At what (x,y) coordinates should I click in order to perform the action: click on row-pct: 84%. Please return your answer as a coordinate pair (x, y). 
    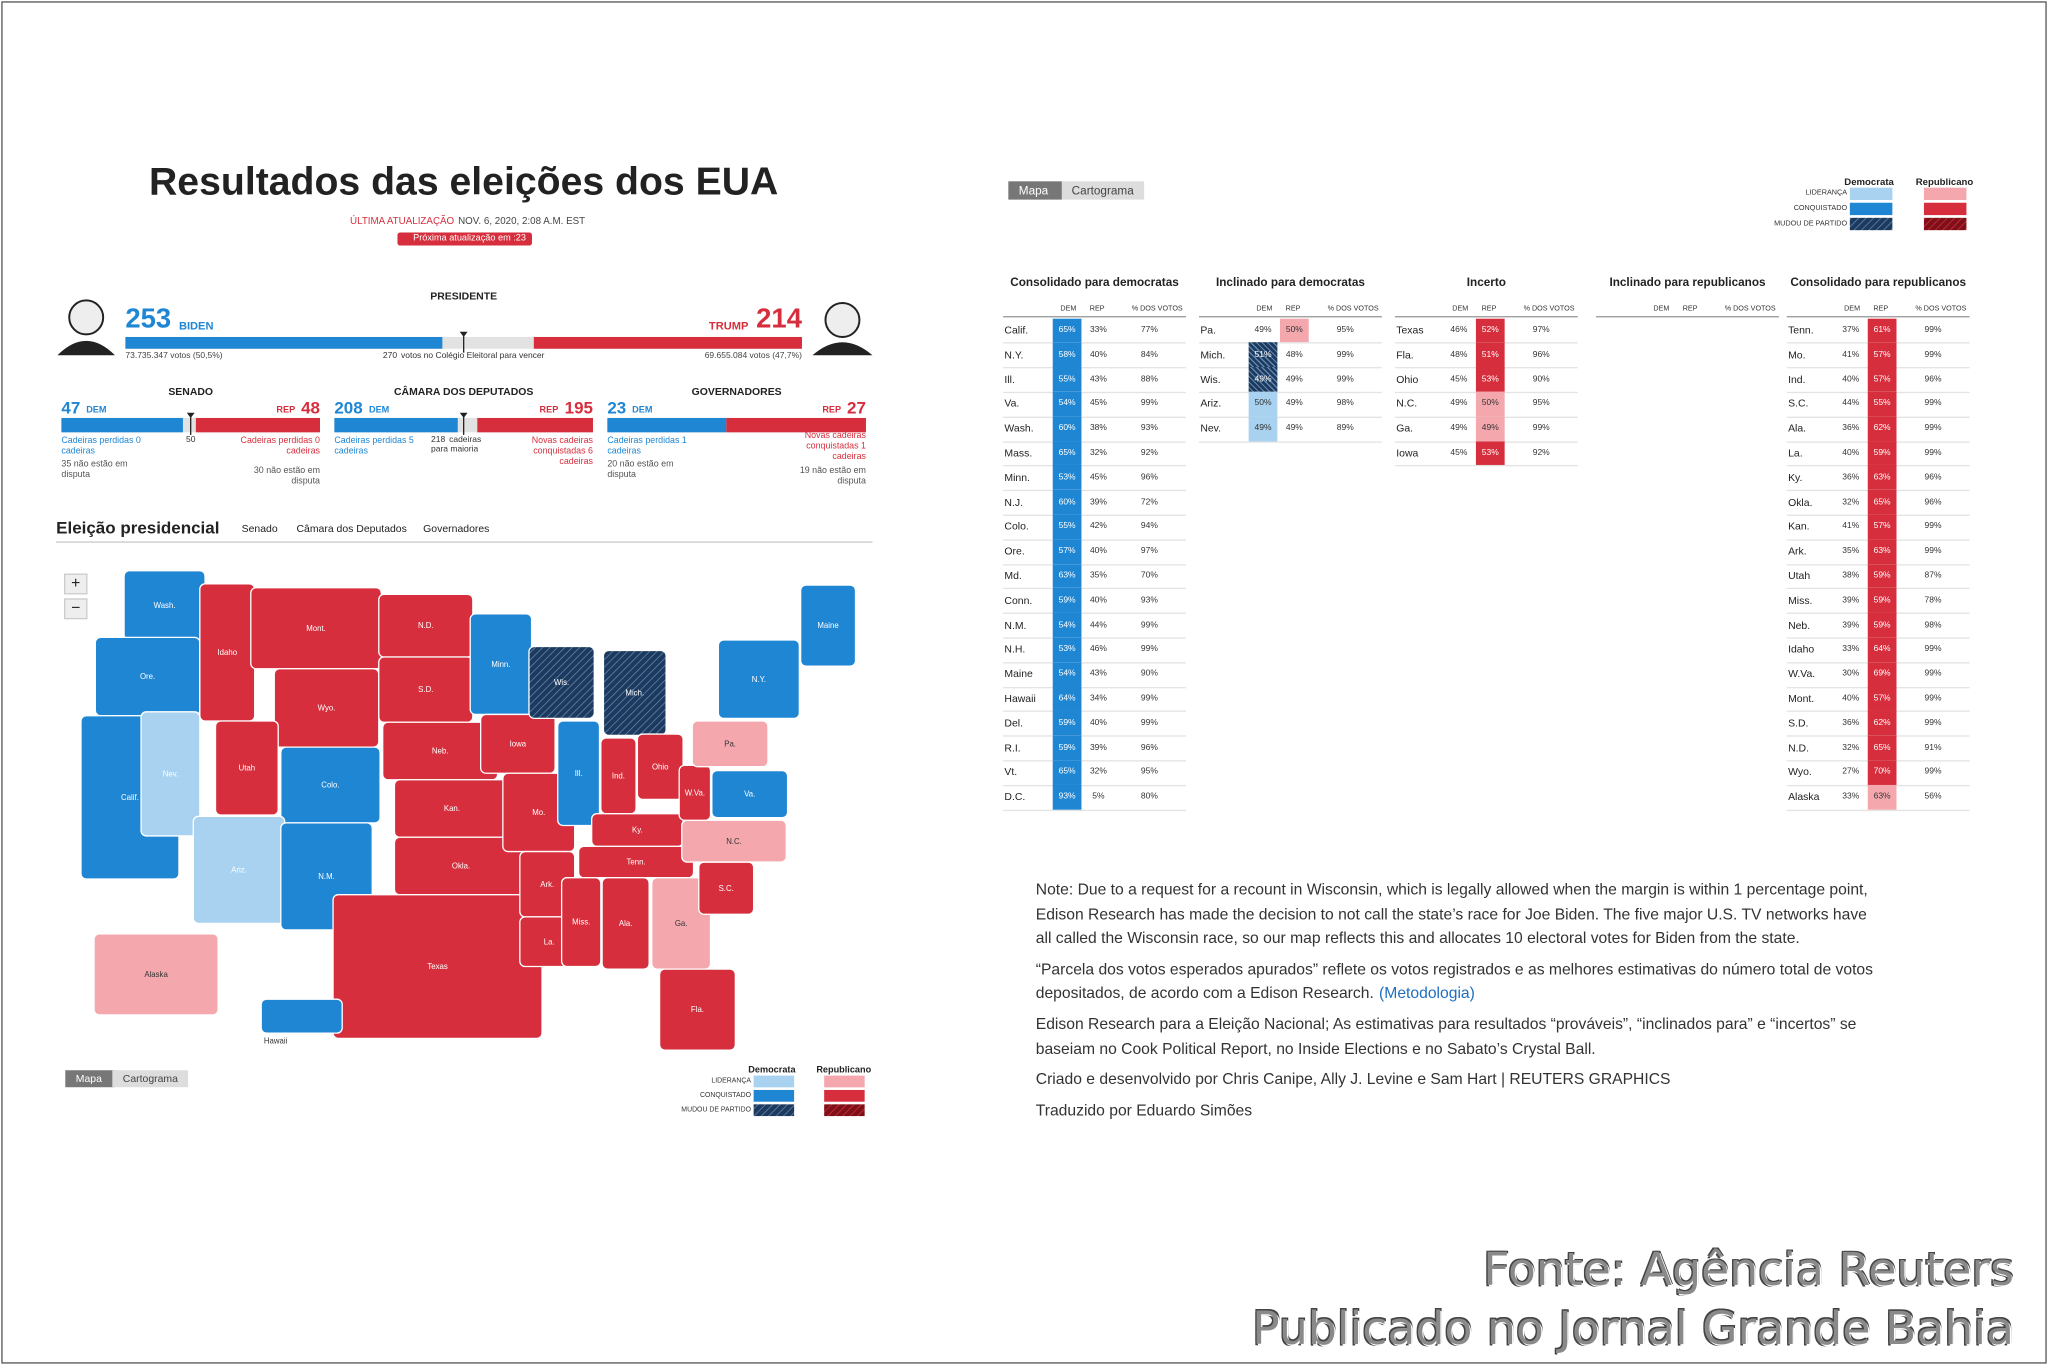
    Looking at the image, I should click on (1149, 355).